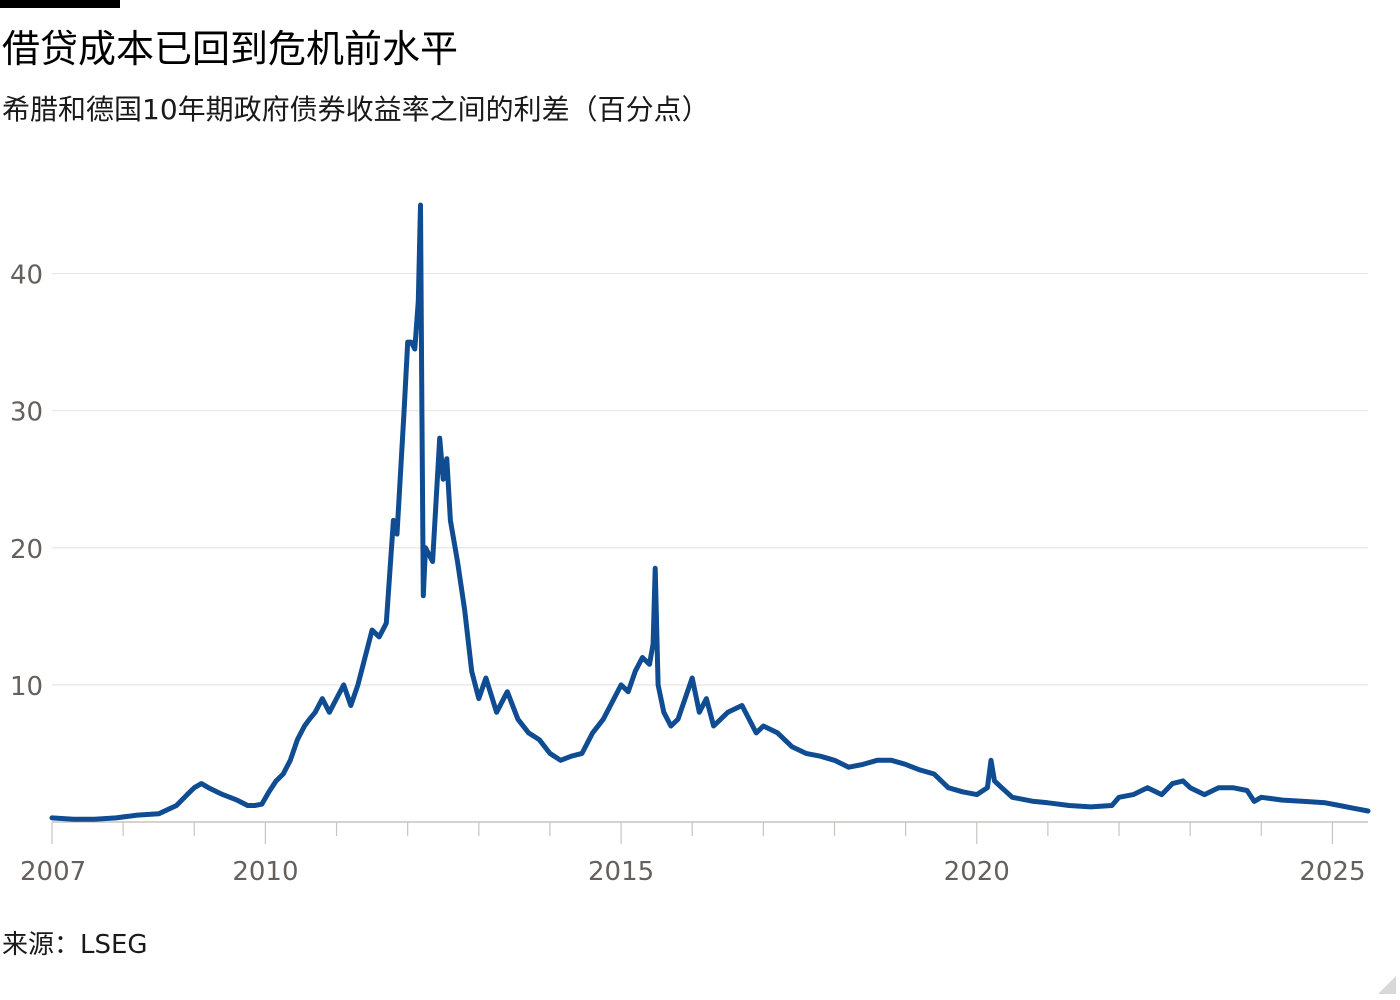  I want to click on source-note: 来源：LSEG, so click(75, 945).